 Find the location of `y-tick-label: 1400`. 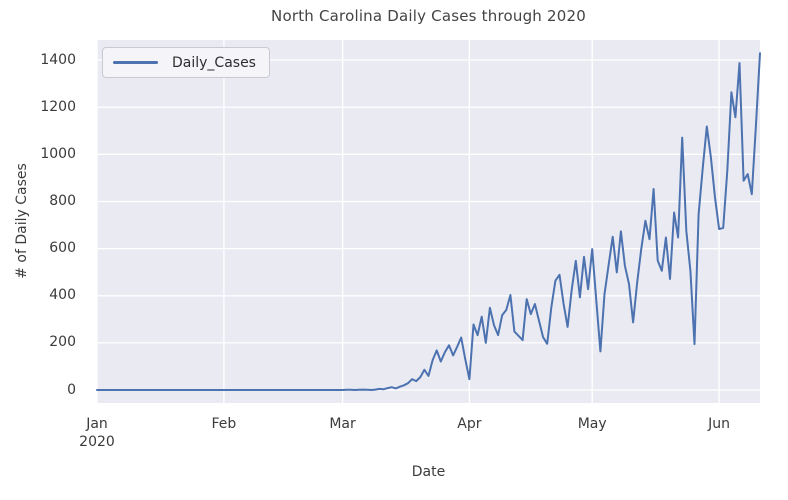

y-tick-label: 1400 is located at coordinates (58, 59).